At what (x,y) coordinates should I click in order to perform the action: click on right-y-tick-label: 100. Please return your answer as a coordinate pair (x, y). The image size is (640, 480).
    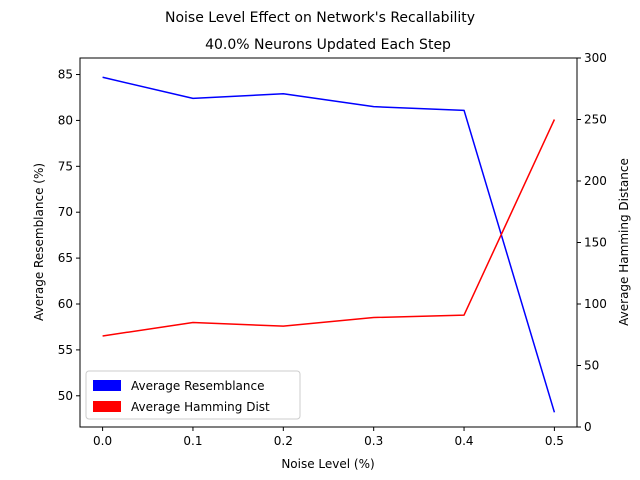
    Looking at the image, I should click on (595, 304).